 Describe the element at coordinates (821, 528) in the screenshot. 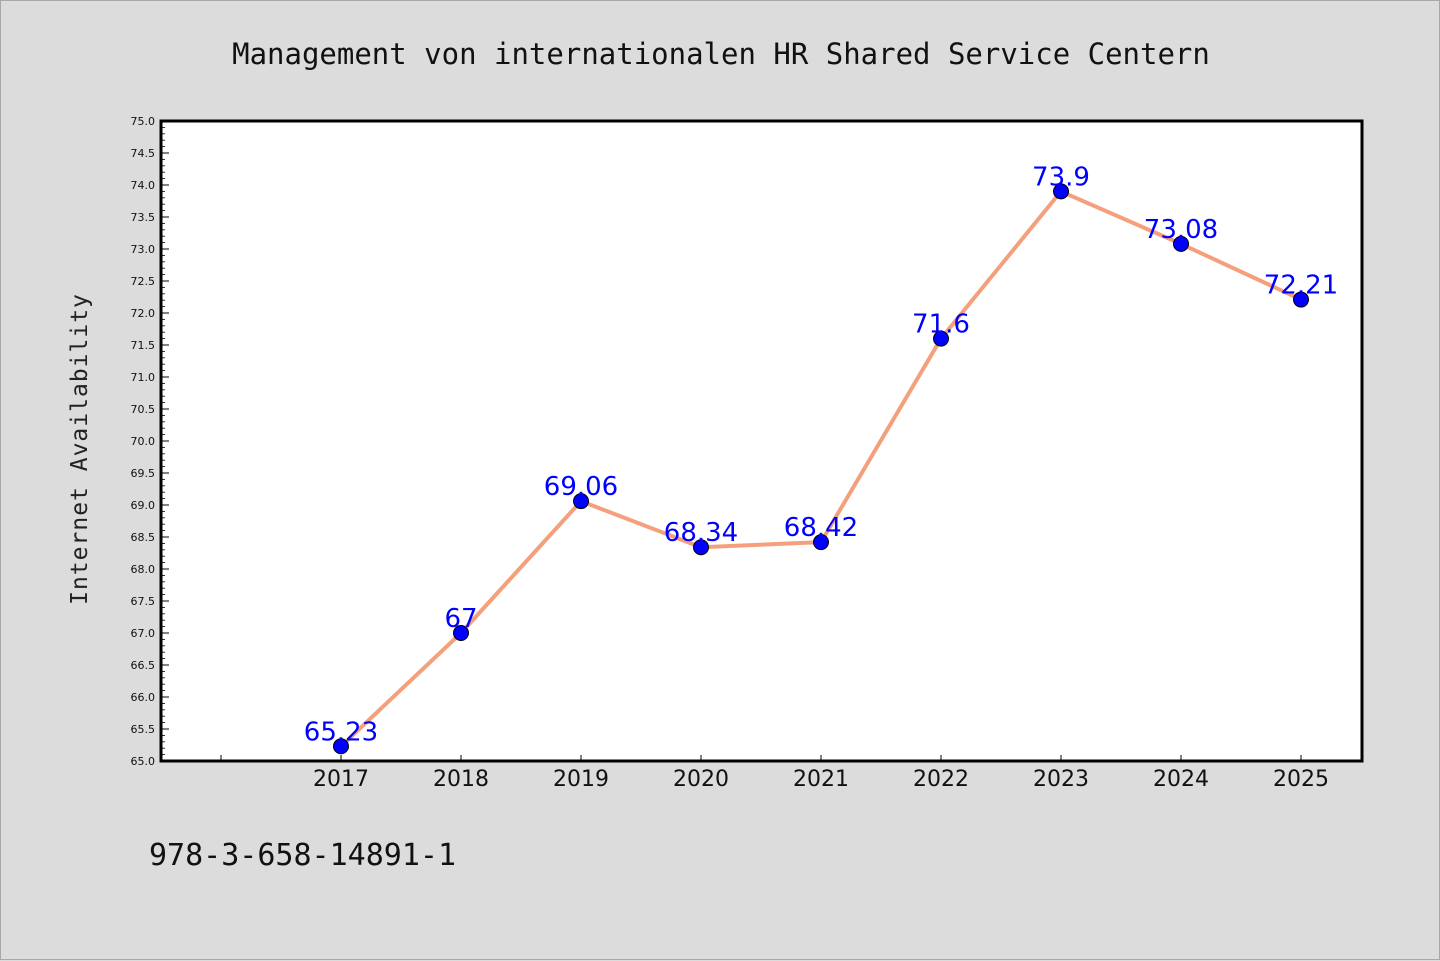

I see `data-label: 68.42` at that location.